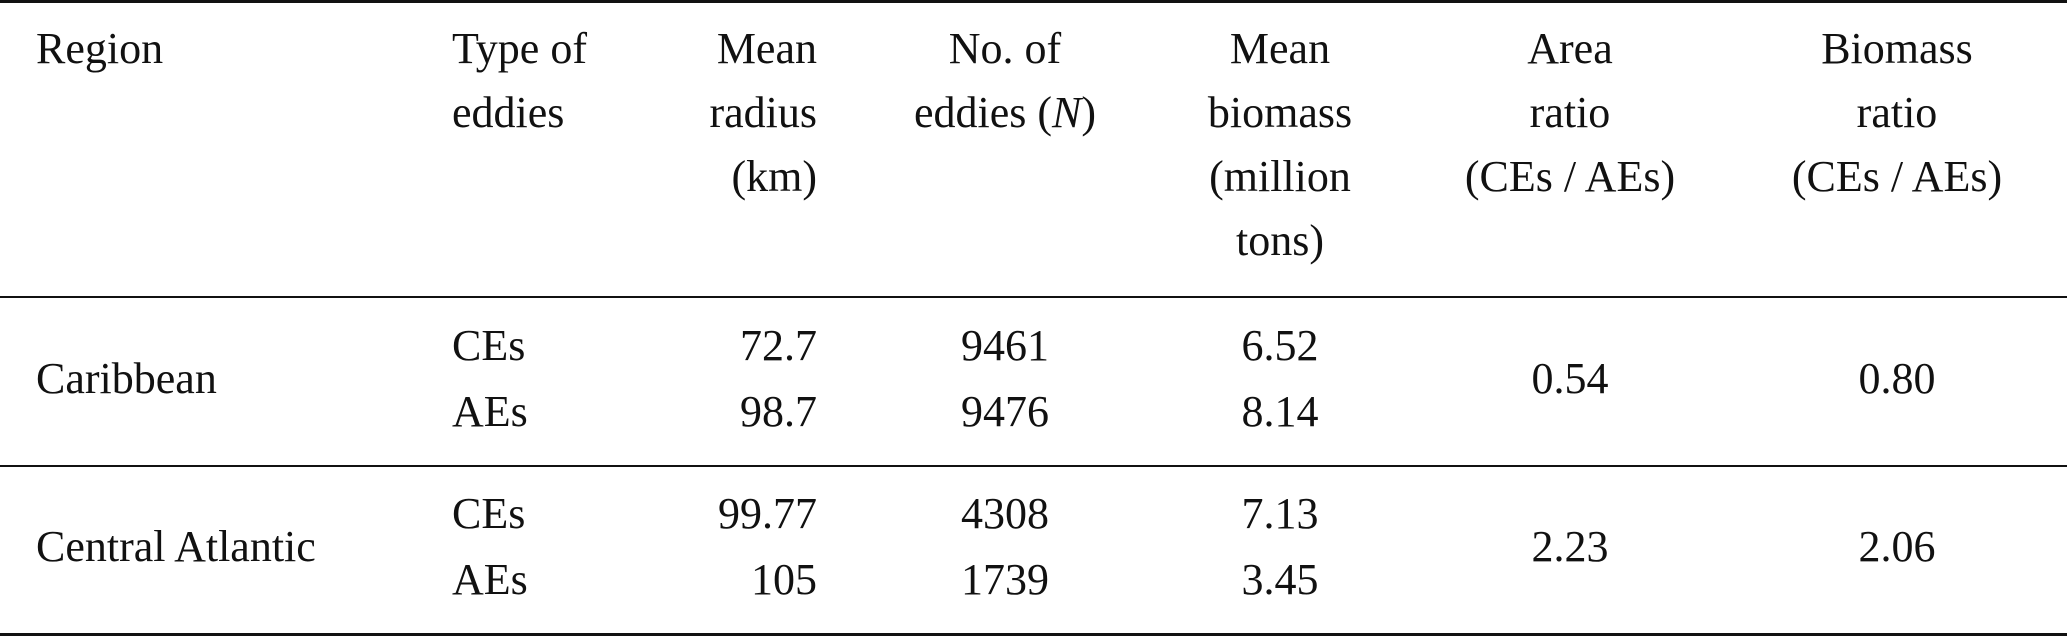 The height and width of the screenshot is (637, 2067). I want to click on header-radius-line3: (km), so click(774, 176).